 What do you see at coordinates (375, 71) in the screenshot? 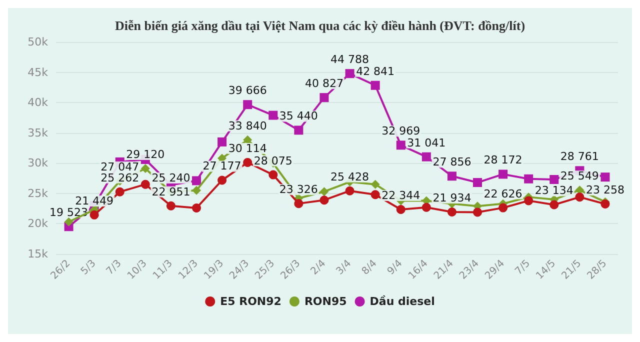
I see `data-label: 42 841` at bounding box center [375, 71].